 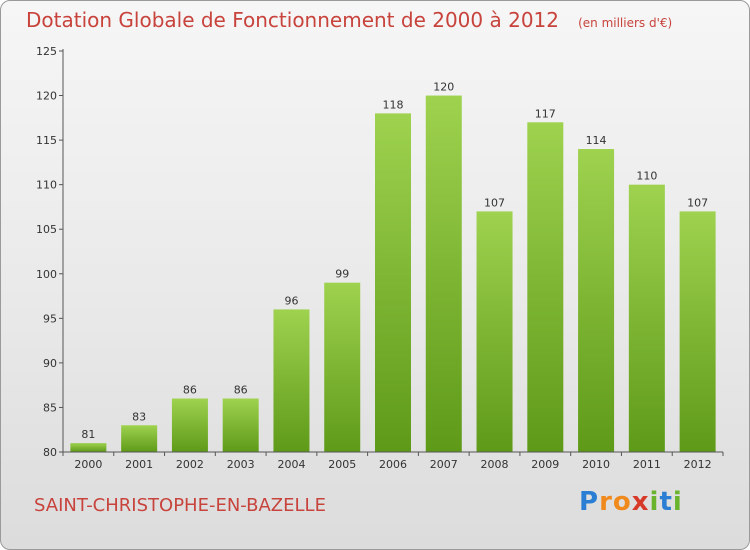 What do you see at coordinates (625, 23) in the screenshot?
I see `unit-note: (en milliers d'€)` at bounding box center [625, 23].